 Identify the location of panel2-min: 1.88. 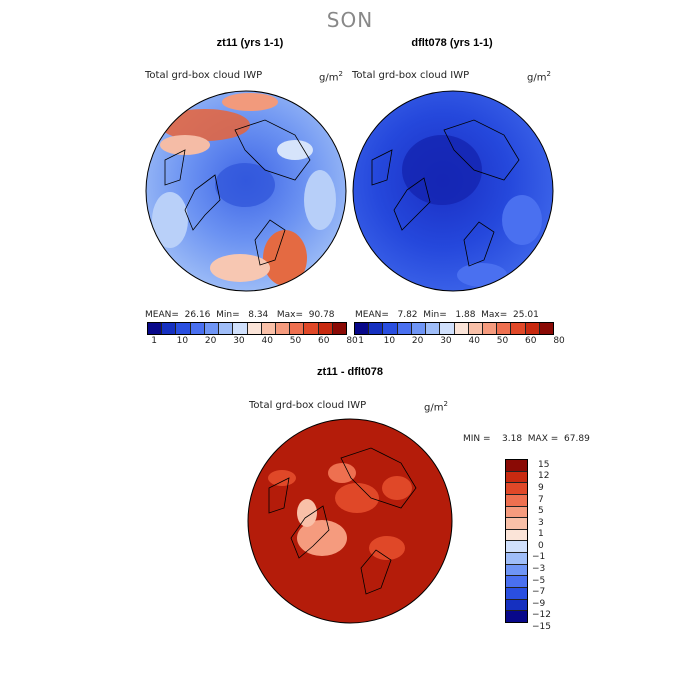
(465, 315).